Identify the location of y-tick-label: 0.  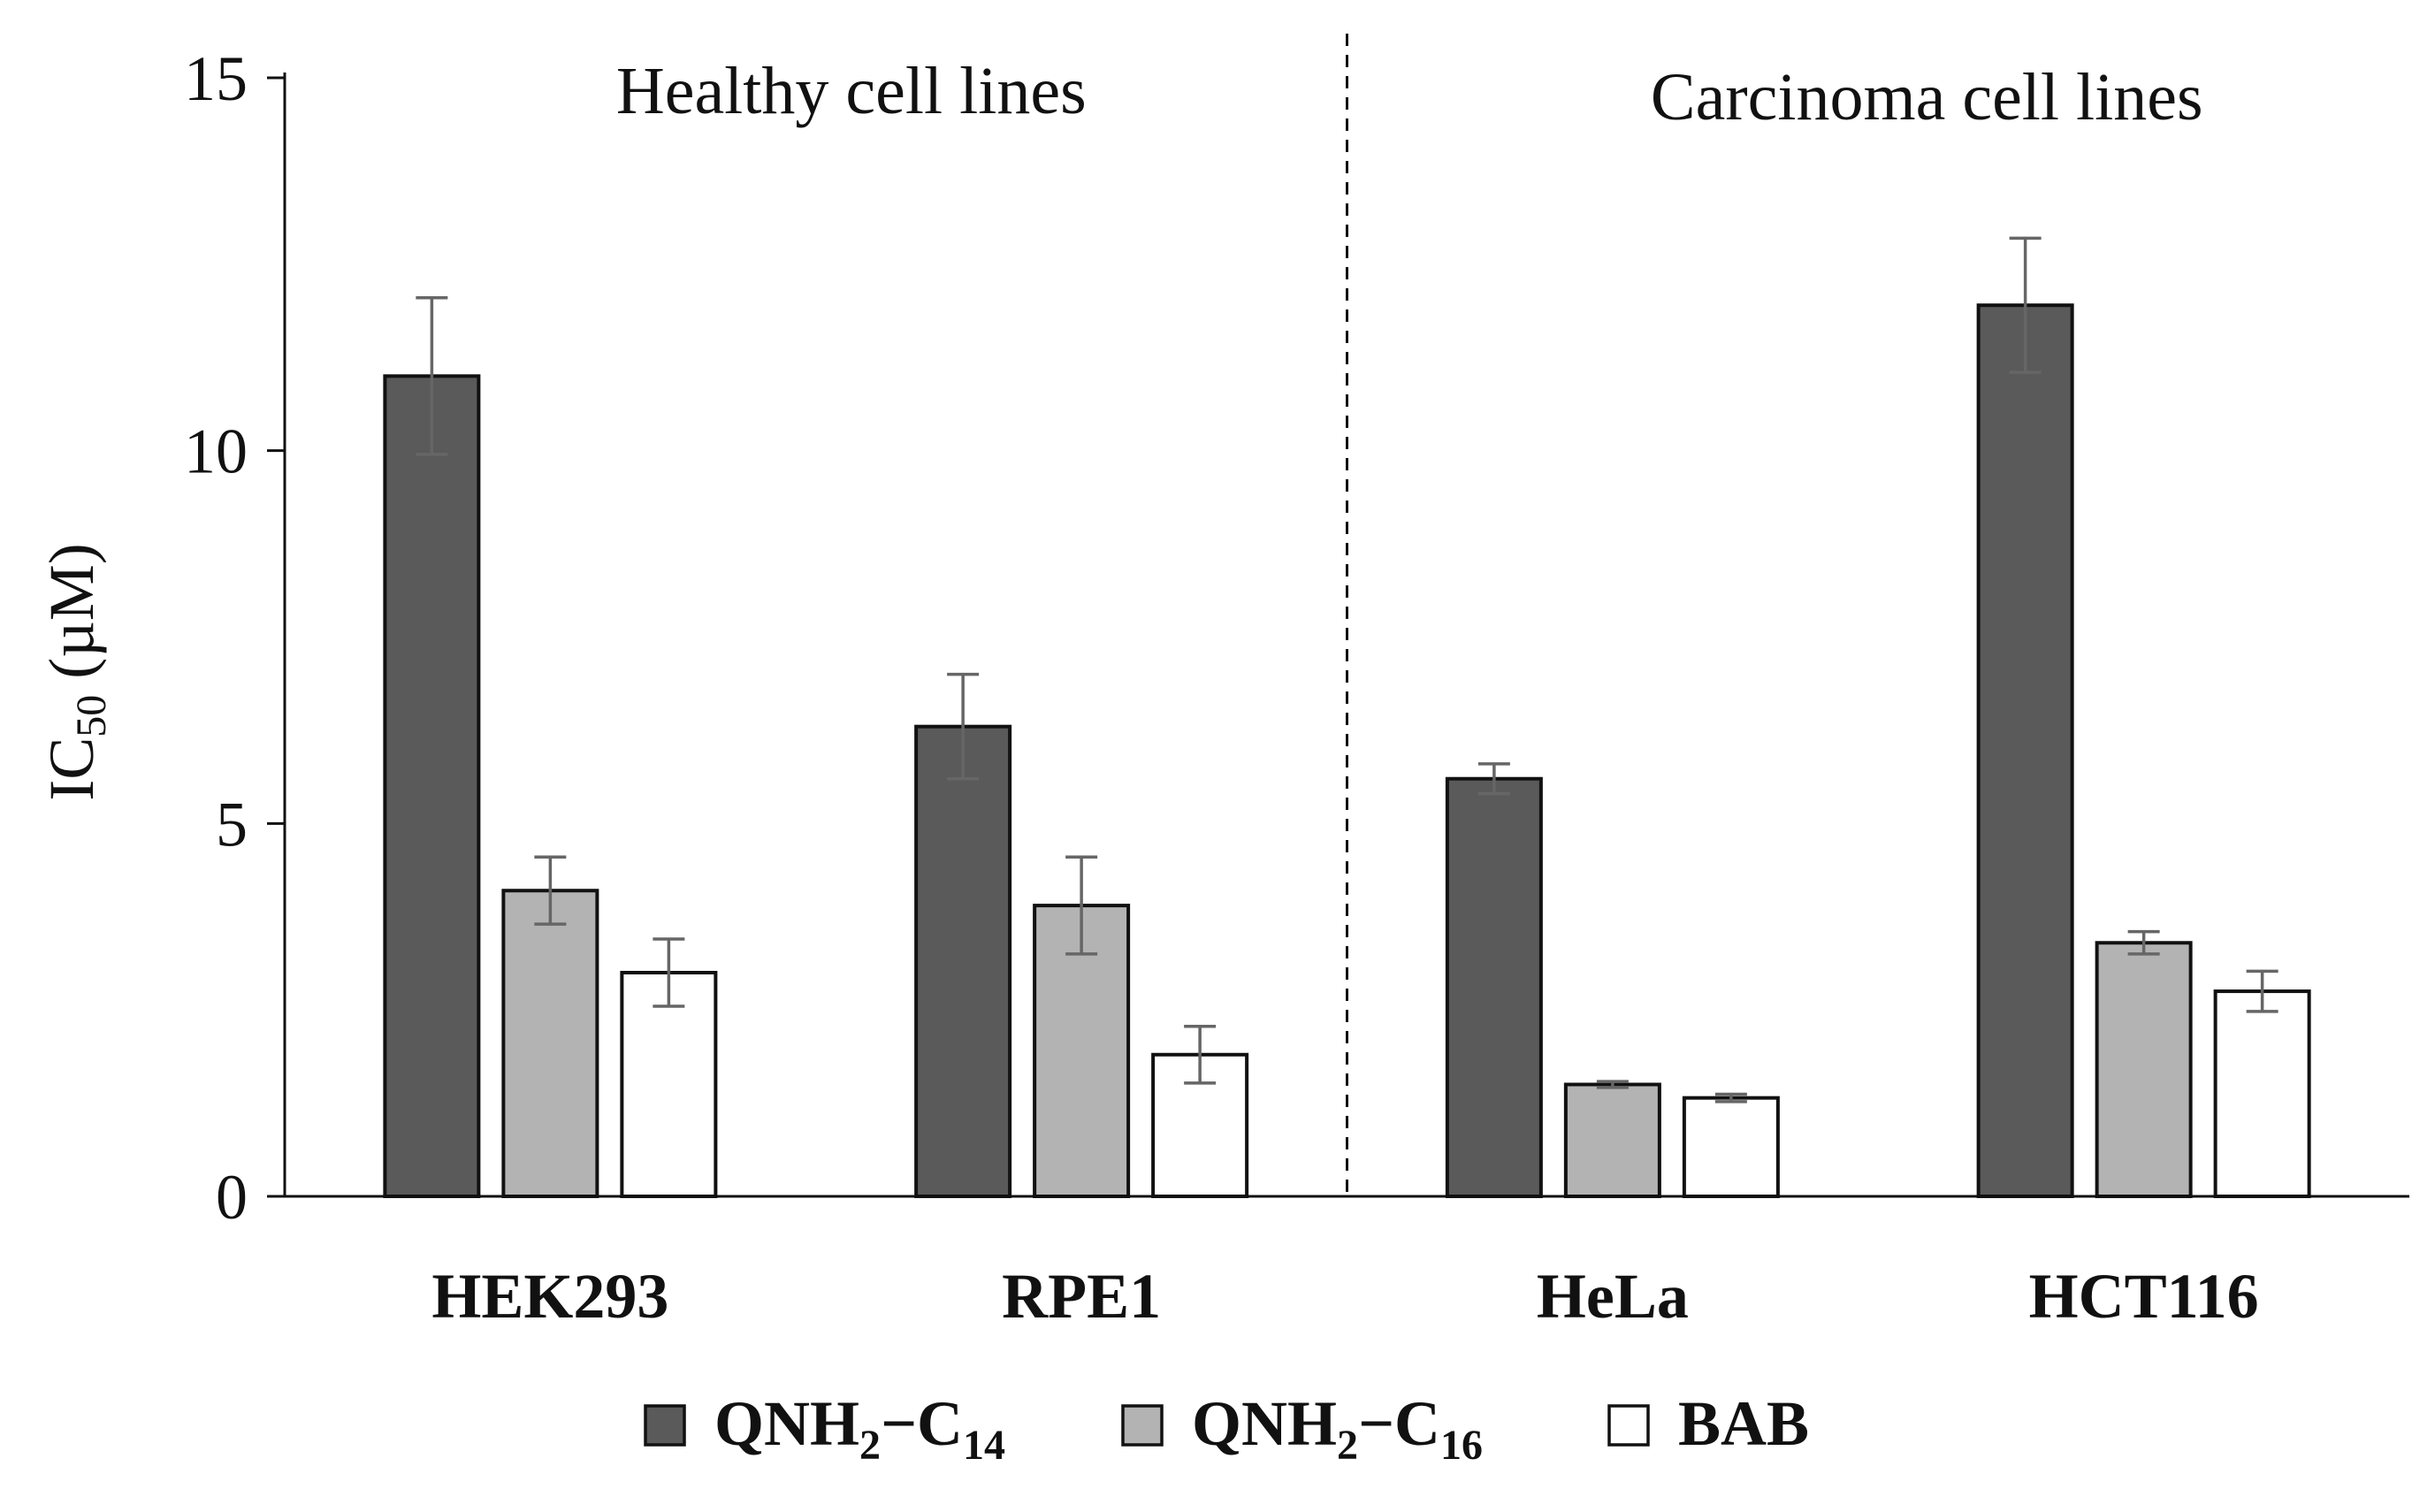
(232, 1197).